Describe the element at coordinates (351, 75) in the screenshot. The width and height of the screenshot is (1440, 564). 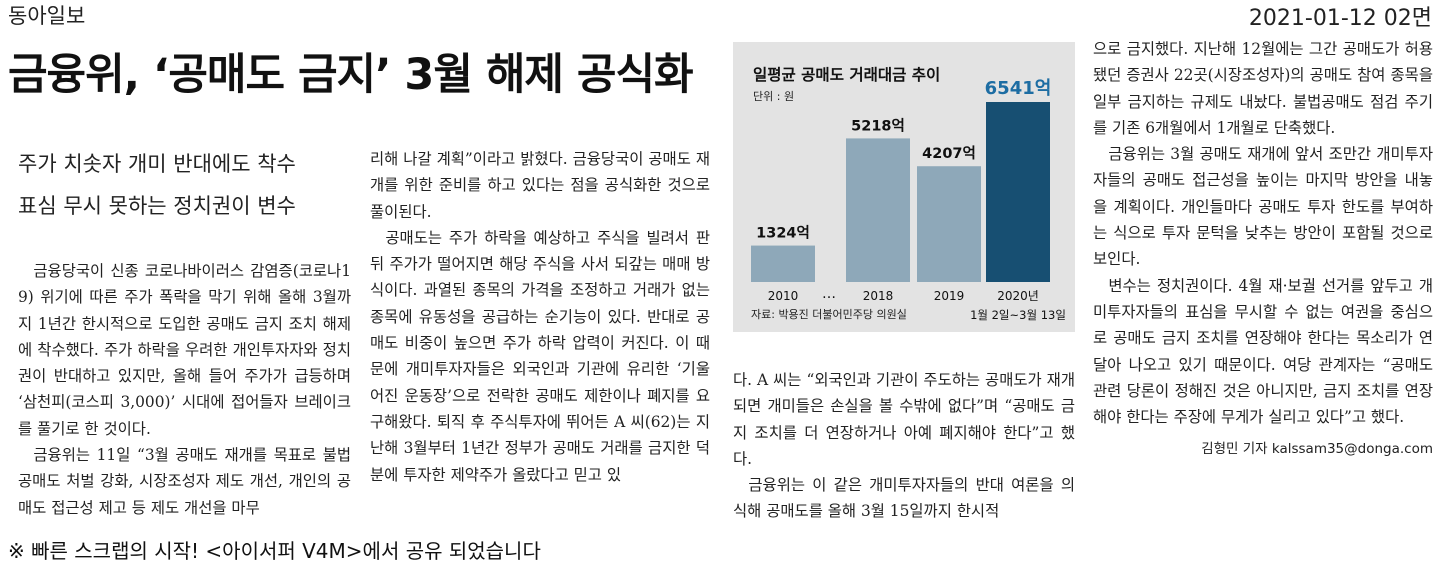
I see `headline: 금융위, ‘공매도 금지’ 3월 해제 공식화` at that location.